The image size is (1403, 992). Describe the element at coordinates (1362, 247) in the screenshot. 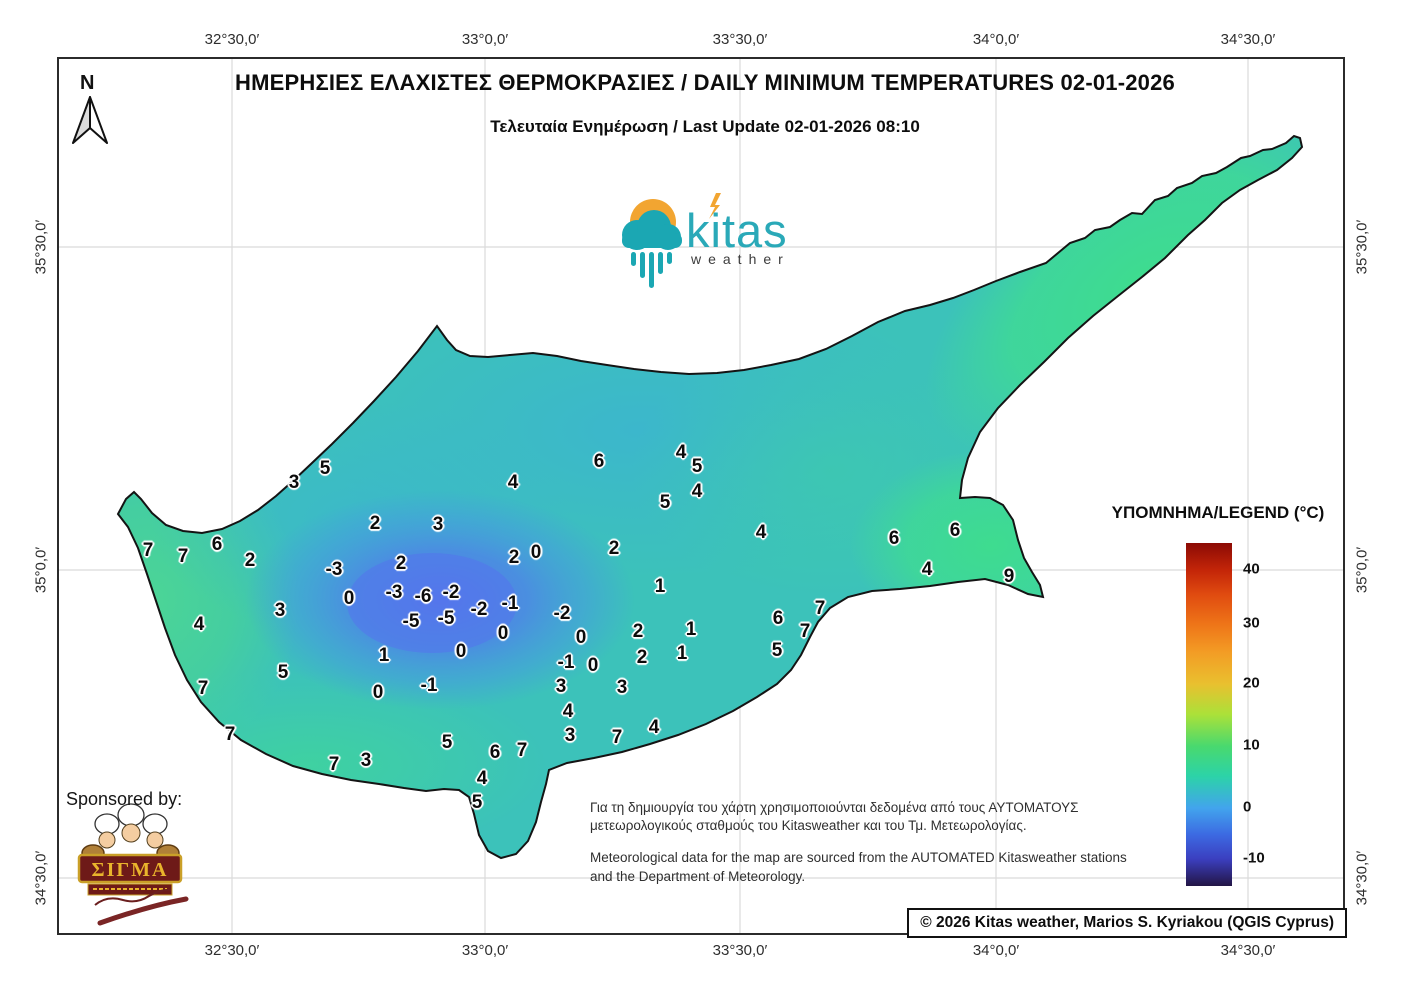

I see `lat-tick-right: 35°30,0′` at that location.